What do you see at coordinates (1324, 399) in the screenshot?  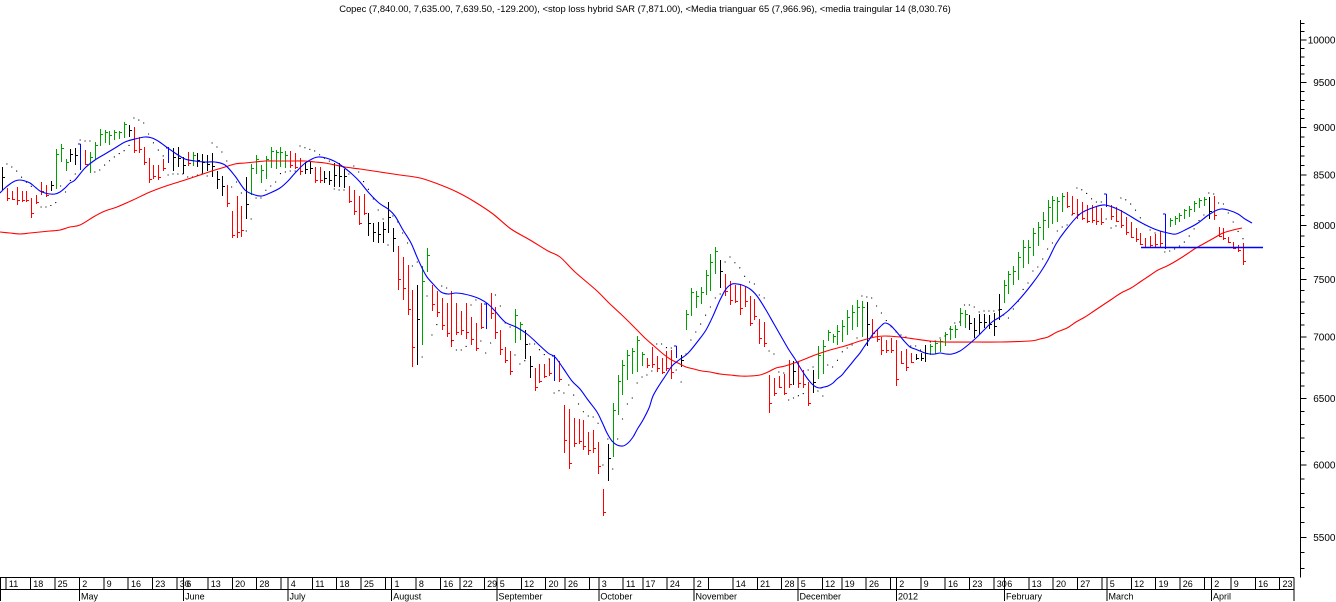 I see `svg-text: 6500` at bounding box center [1324, 399].